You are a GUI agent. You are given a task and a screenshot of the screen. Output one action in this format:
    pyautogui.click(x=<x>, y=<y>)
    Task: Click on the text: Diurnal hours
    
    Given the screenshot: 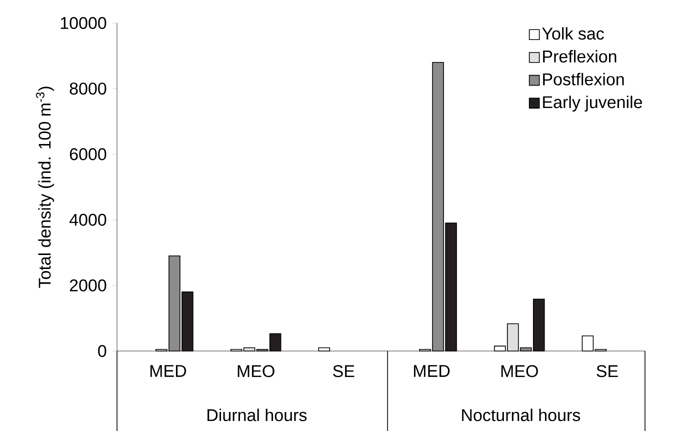 What is the action you would take?
    pyautogui.click(x=257, y=415)
    